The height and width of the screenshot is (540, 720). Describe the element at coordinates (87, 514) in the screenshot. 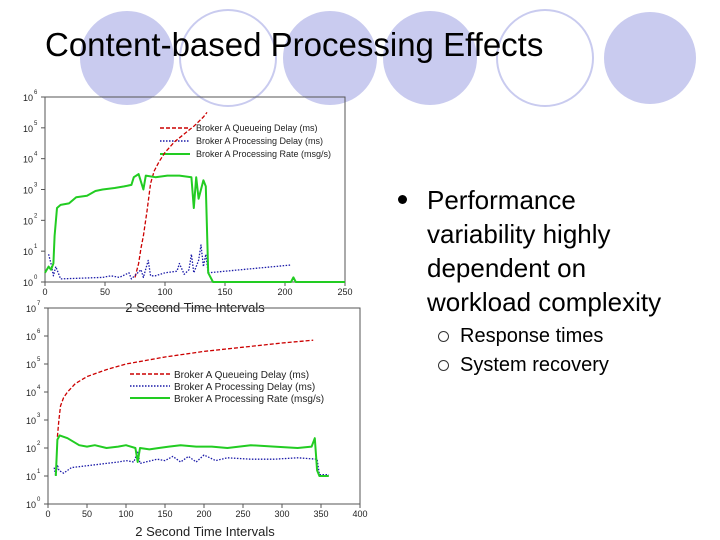

I see `bottom-x-tick-label: 50` at that location.